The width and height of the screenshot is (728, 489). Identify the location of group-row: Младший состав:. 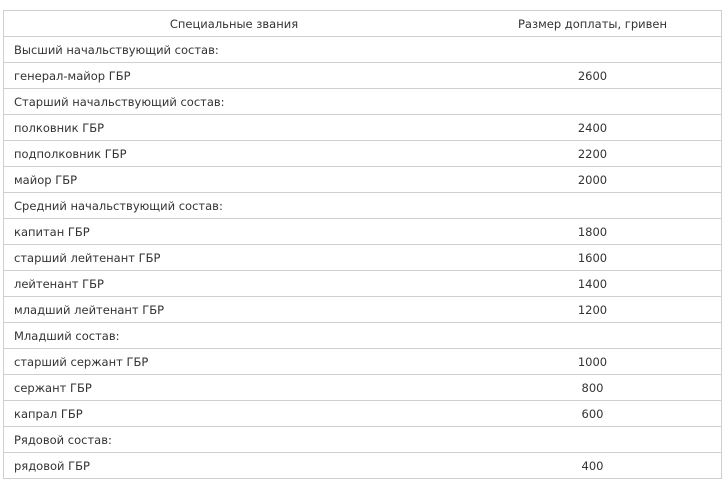
(362, 335).